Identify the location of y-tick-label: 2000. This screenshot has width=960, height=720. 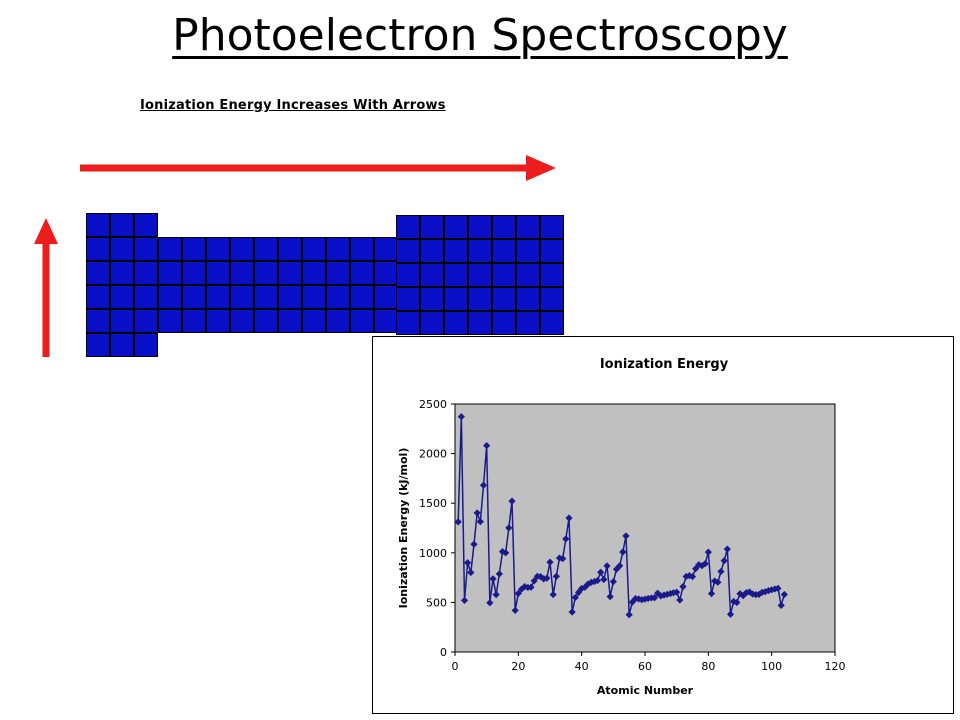
(433, 454).